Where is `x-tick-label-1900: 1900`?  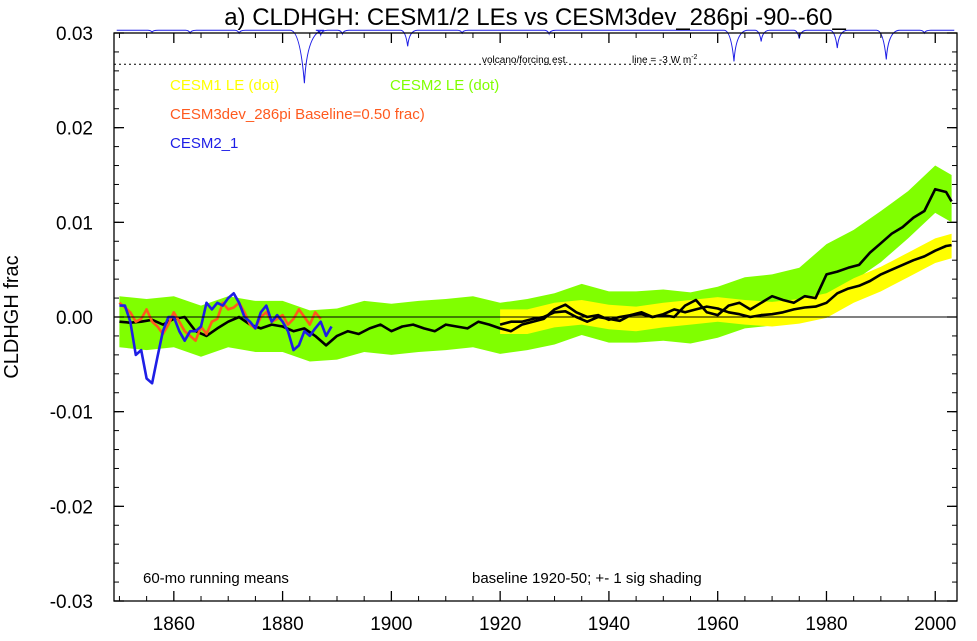
x-tick-label-1900: 1900 is located at coordinates (391, 624).